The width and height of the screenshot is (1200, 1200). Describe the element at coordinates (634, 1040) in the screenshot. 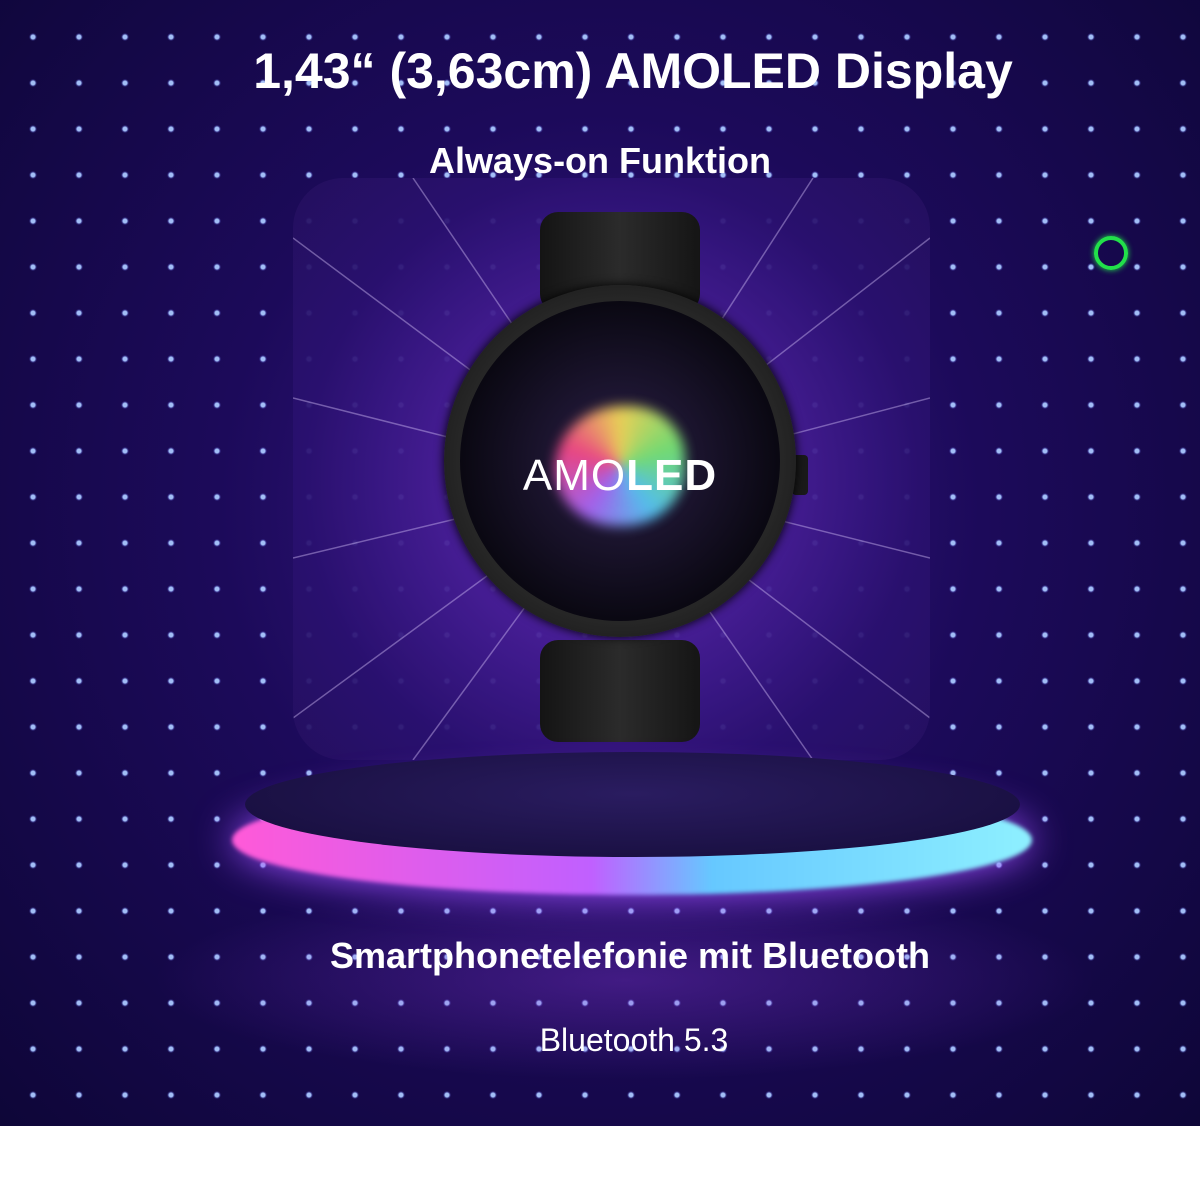

I see `feature-bluetooth-version: Bluetooth 5.3` at that location.